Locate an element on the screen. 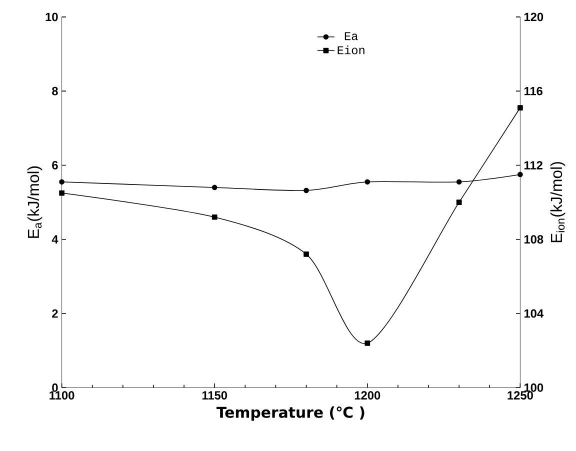 The width and height of the screenshot is (576, 451). y2-tick-label: 100 is located at coordinates (534, 387).